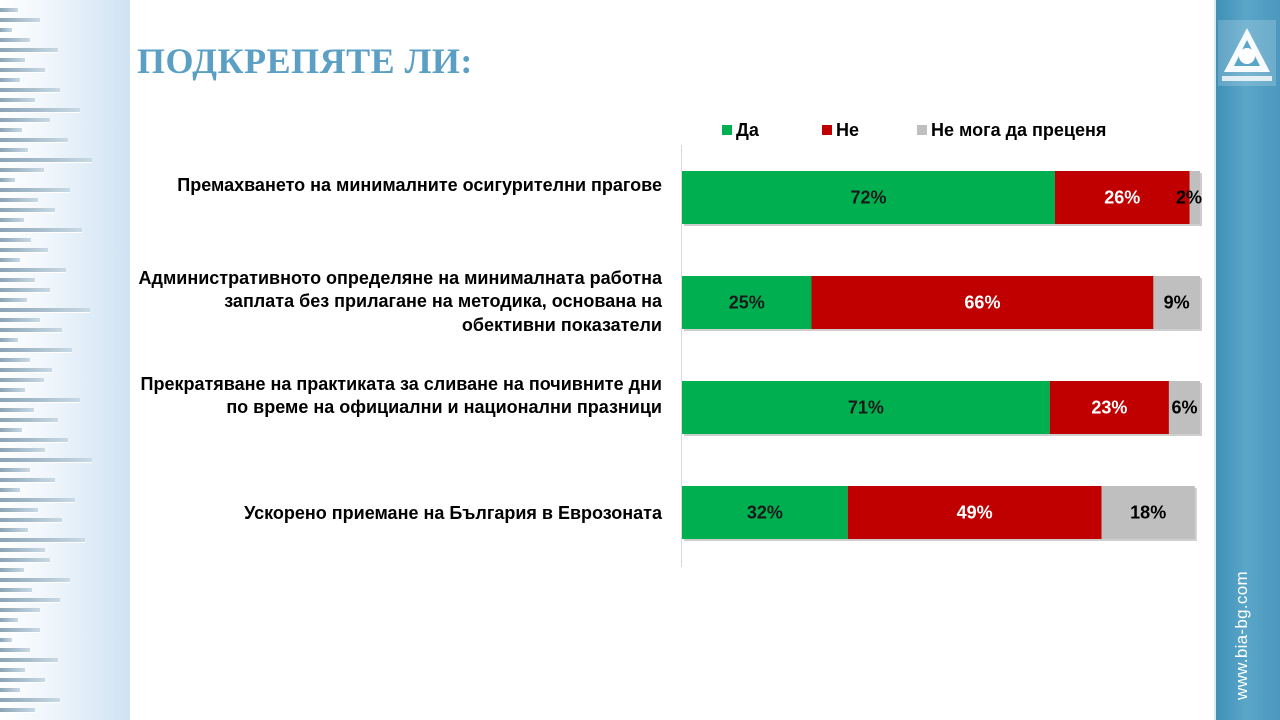 Image resolution: width=1280 pixels, height=720 pixels. I want to click on data-label-4-1: 32%, so click(765, 513).